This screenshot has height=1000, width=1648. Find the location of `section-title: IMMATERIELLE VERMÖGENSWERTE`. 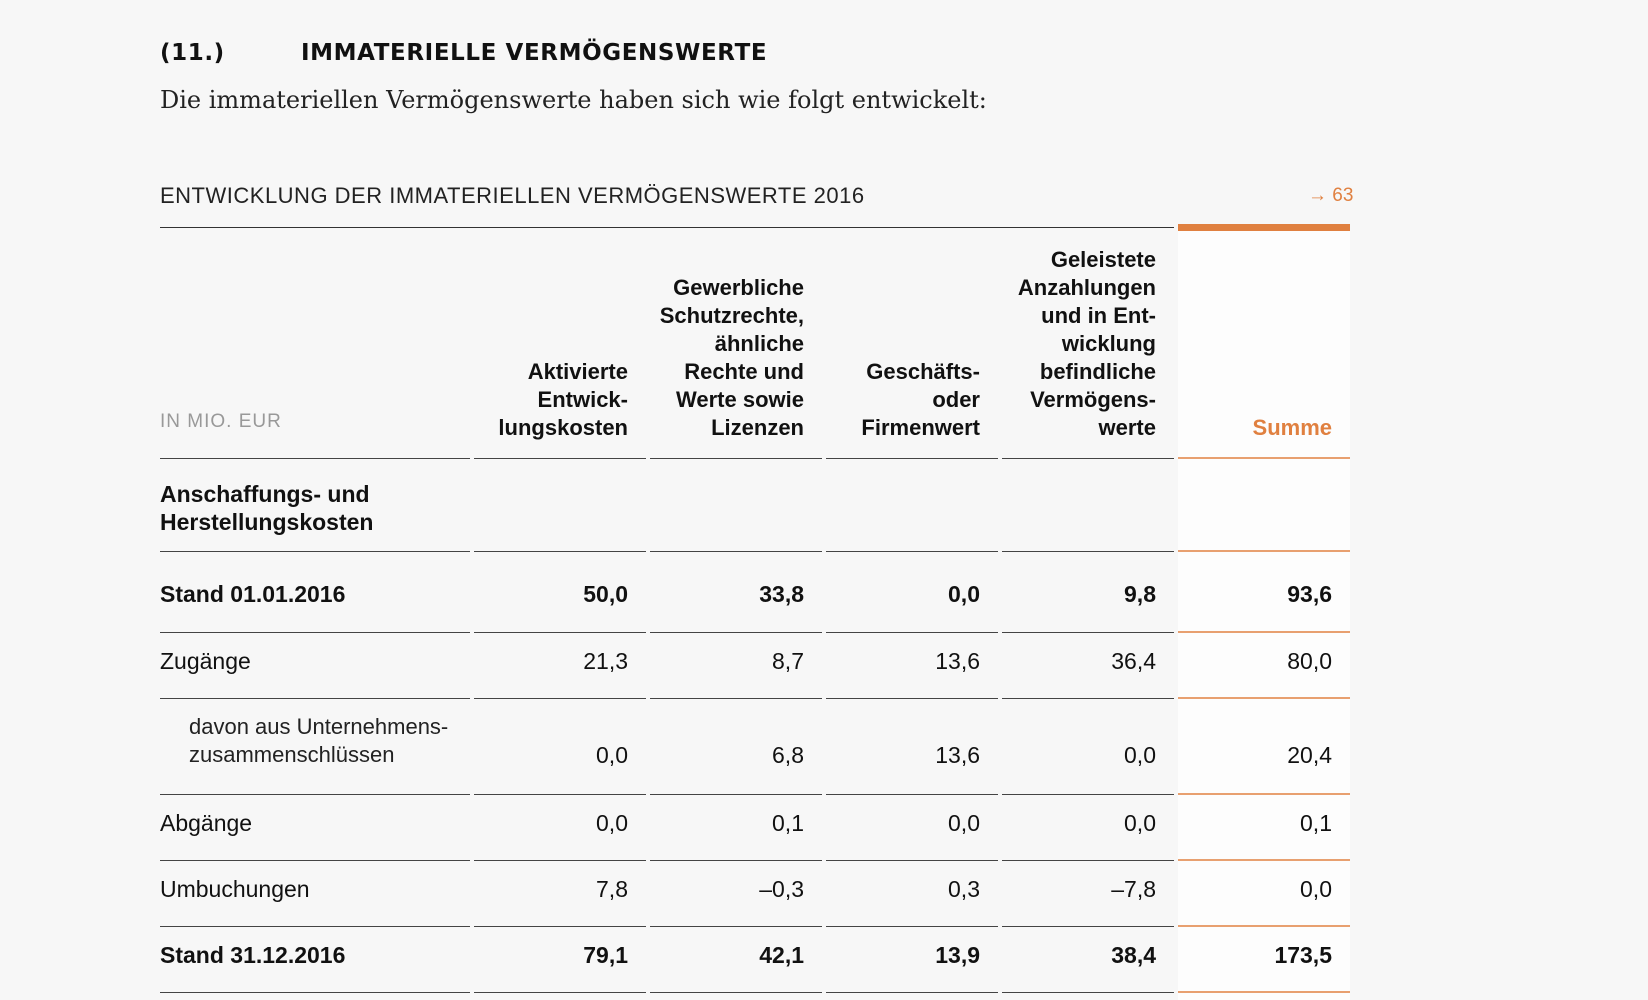

section-title: IMMATERIELLE VERMÖGENSWERTE is located at coordinates (534, 53).